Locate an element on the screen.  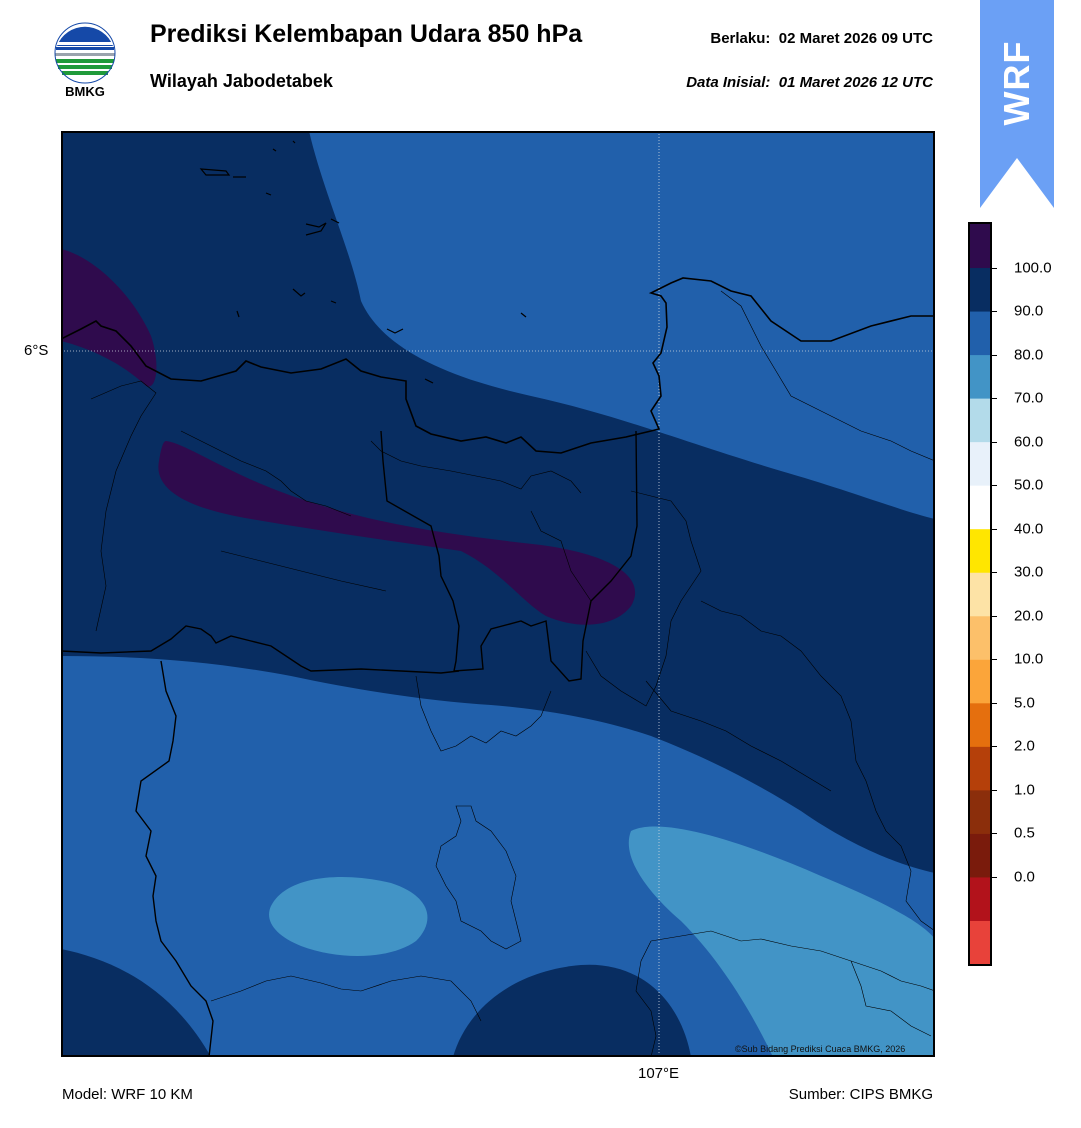
model-info: Model: WRF 10 KM is located at coordinates (127, 1094).